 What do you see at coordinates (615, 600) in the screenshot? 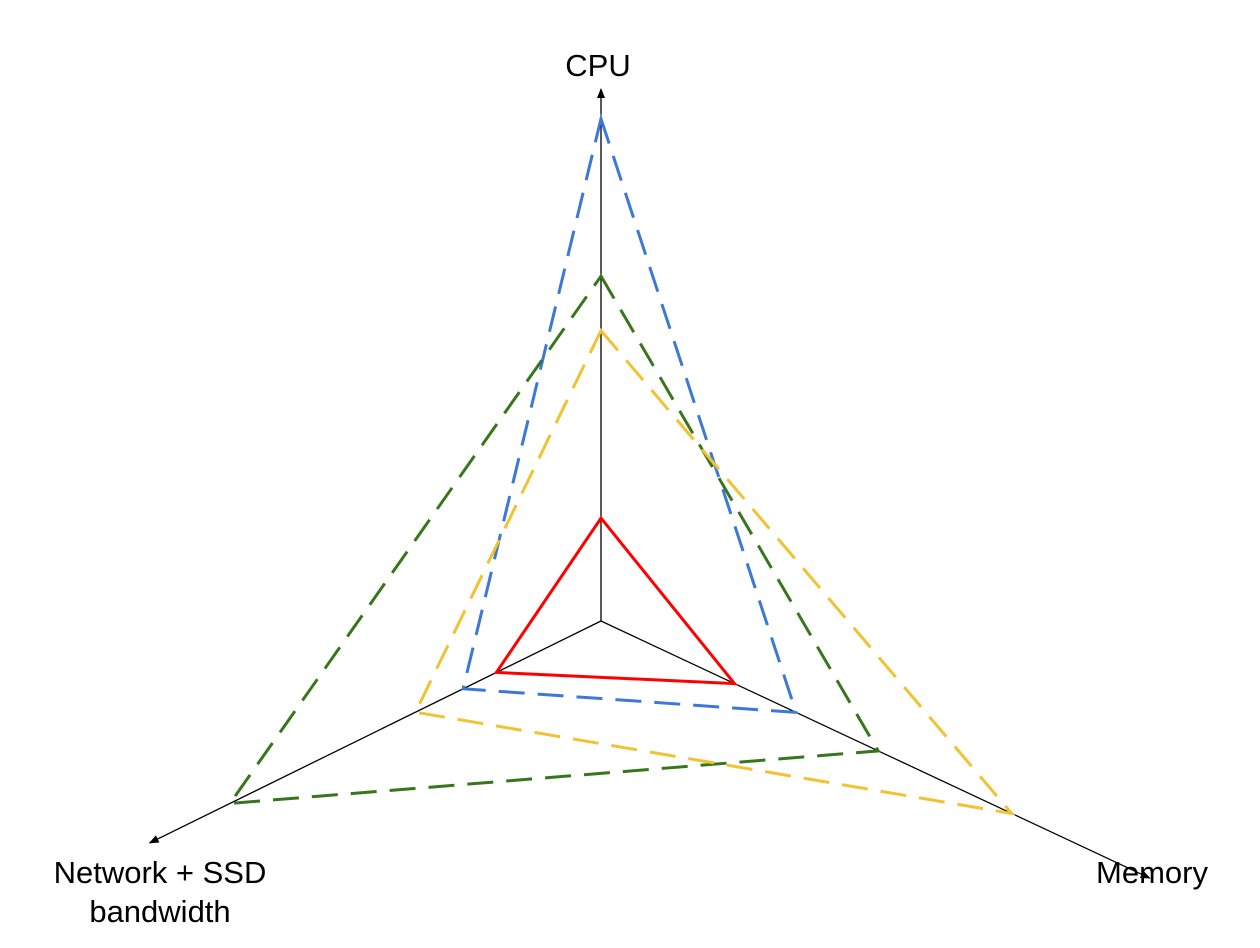
I see `series-1-polygon` at bounding box center [615, 600].